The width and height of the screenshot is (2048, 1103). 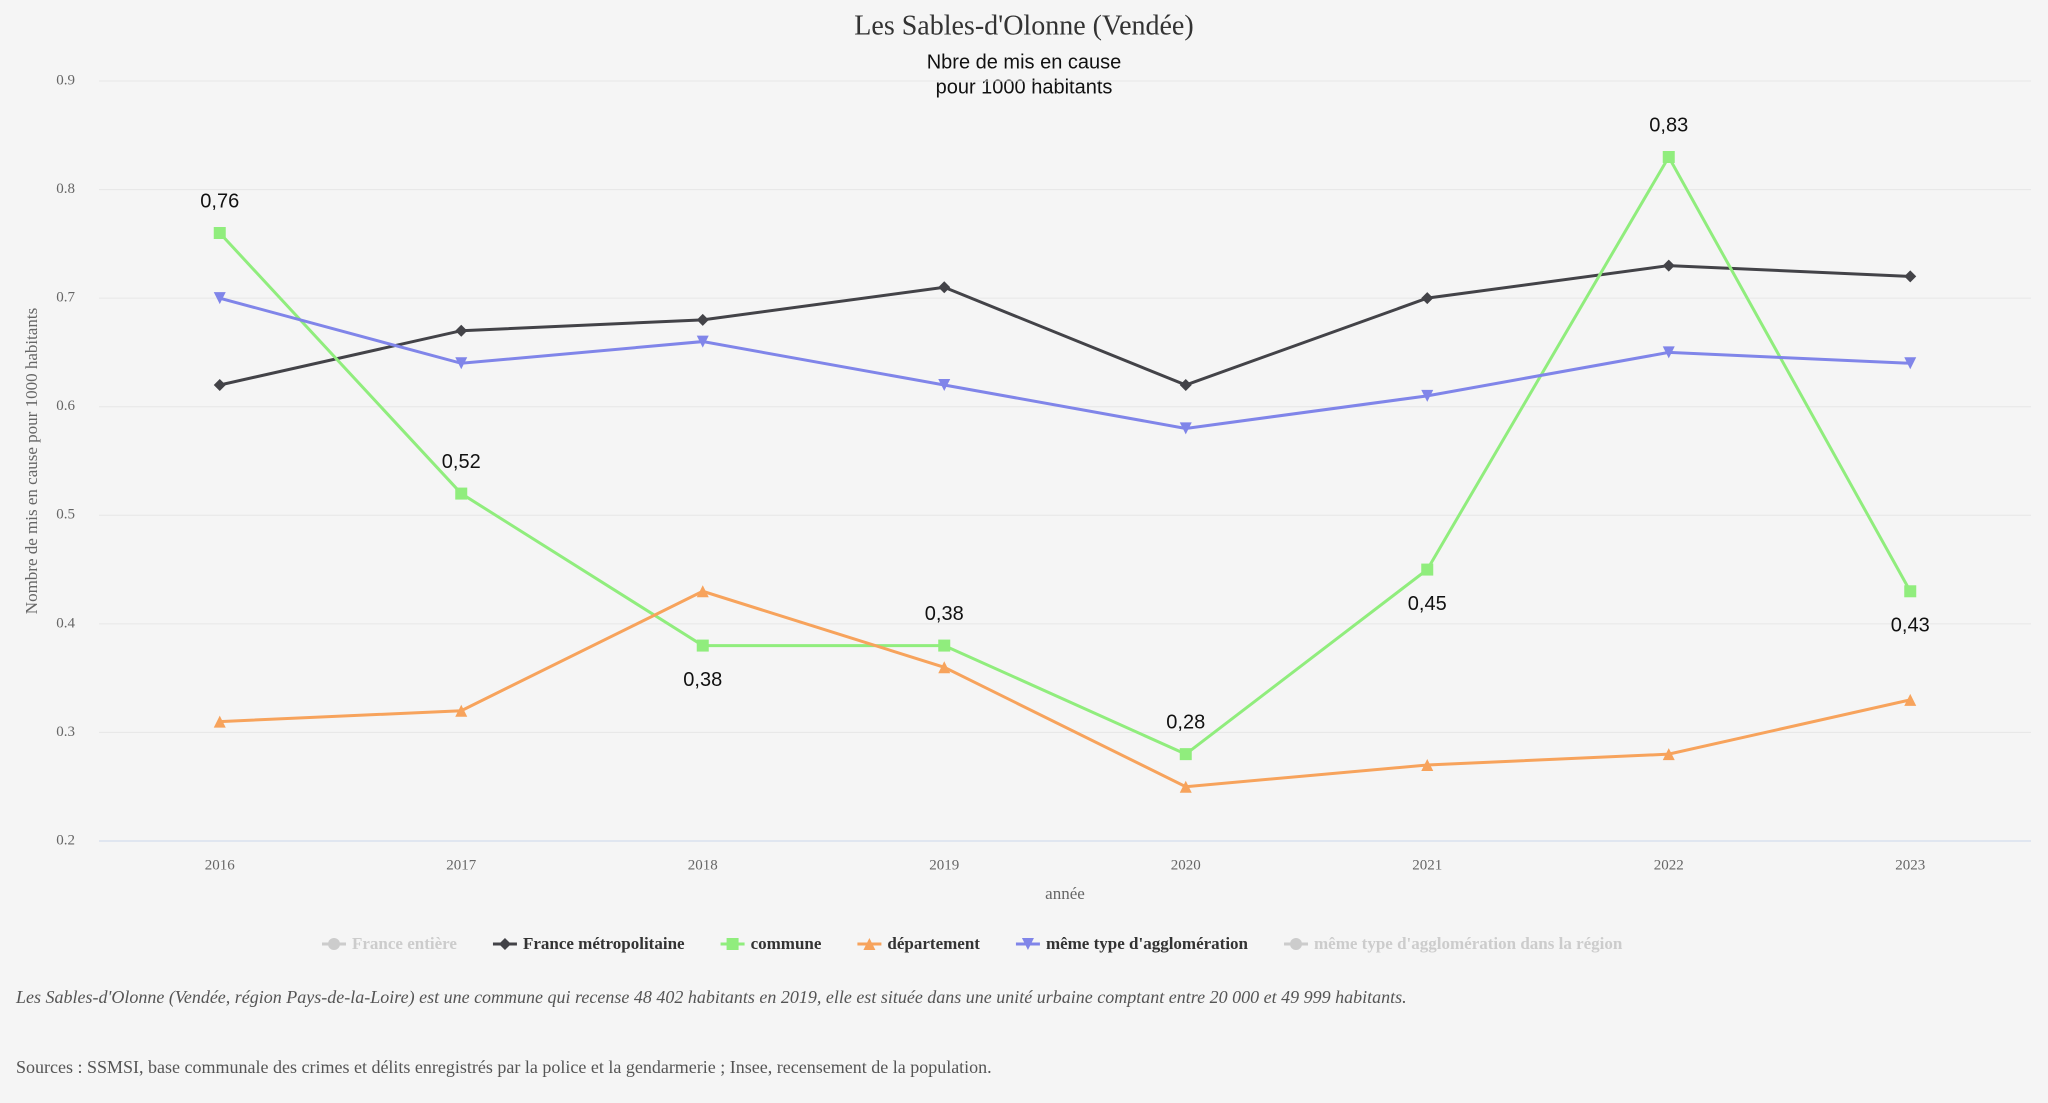 What do you see at coordinates (1668, 125) in the screenshot?
I see `data-label: 0,83` at bounding box center [1668, 125].